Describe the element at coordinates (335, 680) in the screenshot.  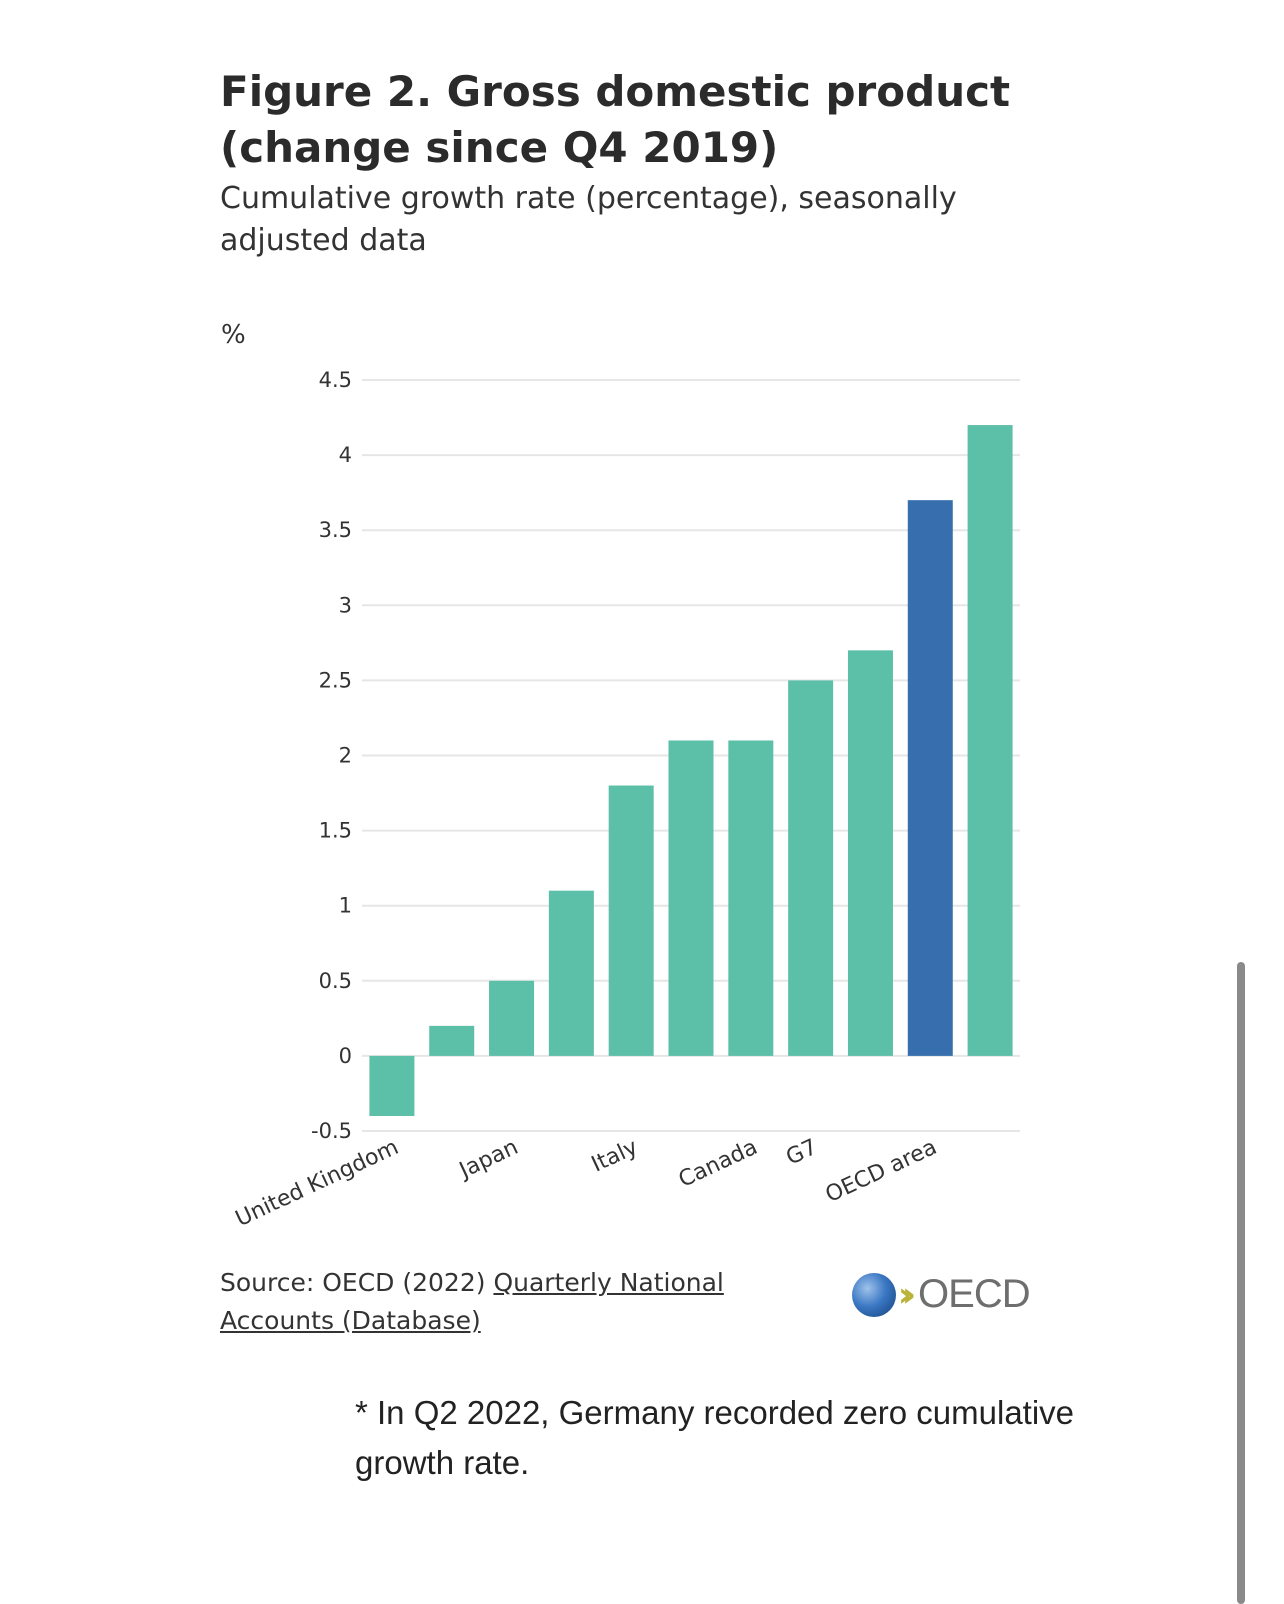
I see `y-tick-label: 2.5` at that location.